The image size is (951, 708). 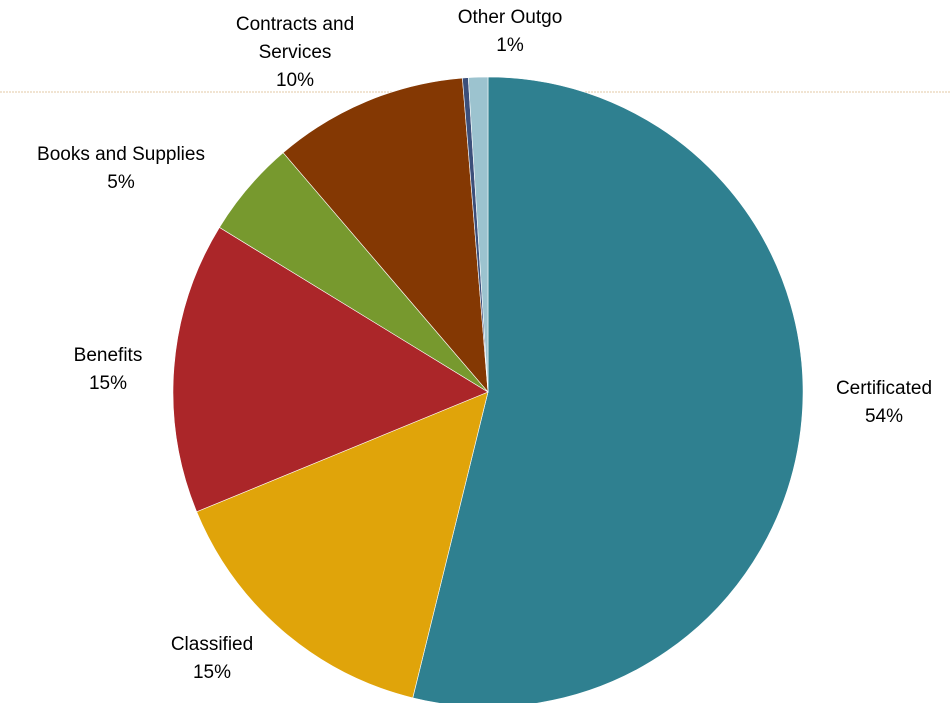 I want to click on slice-name-label: Benefits, so click(x=108, y=355).